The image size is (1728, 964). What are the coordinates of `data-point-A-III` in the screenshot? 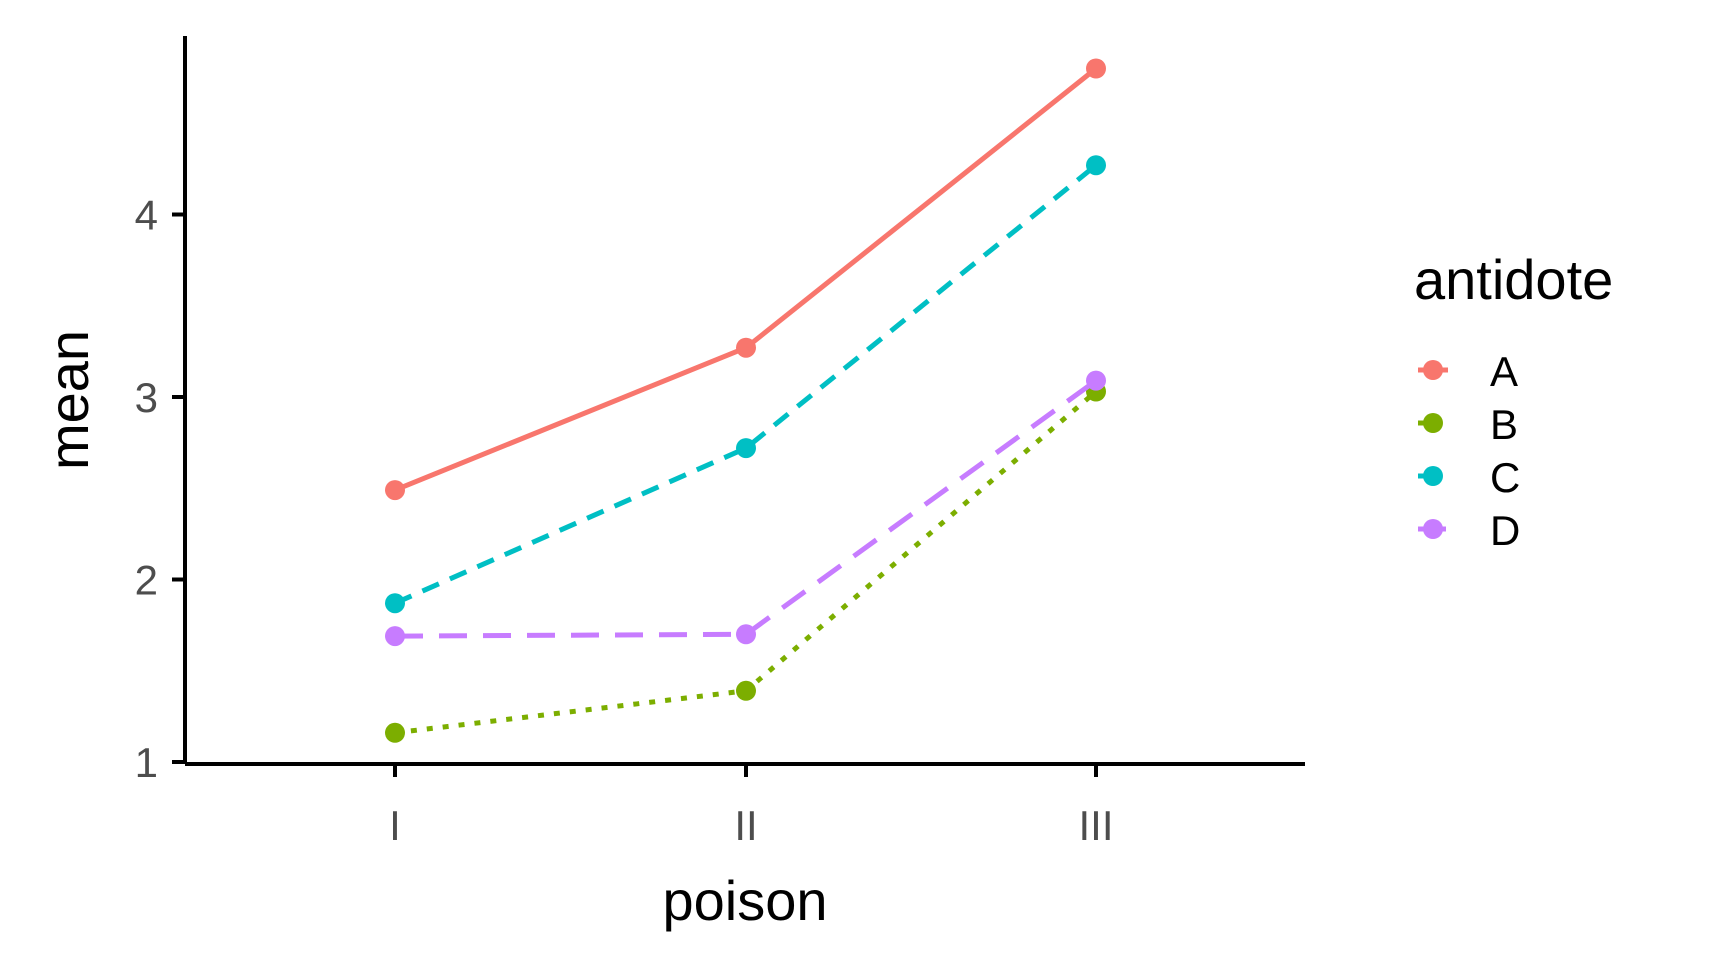 It's located at (1096, 68).